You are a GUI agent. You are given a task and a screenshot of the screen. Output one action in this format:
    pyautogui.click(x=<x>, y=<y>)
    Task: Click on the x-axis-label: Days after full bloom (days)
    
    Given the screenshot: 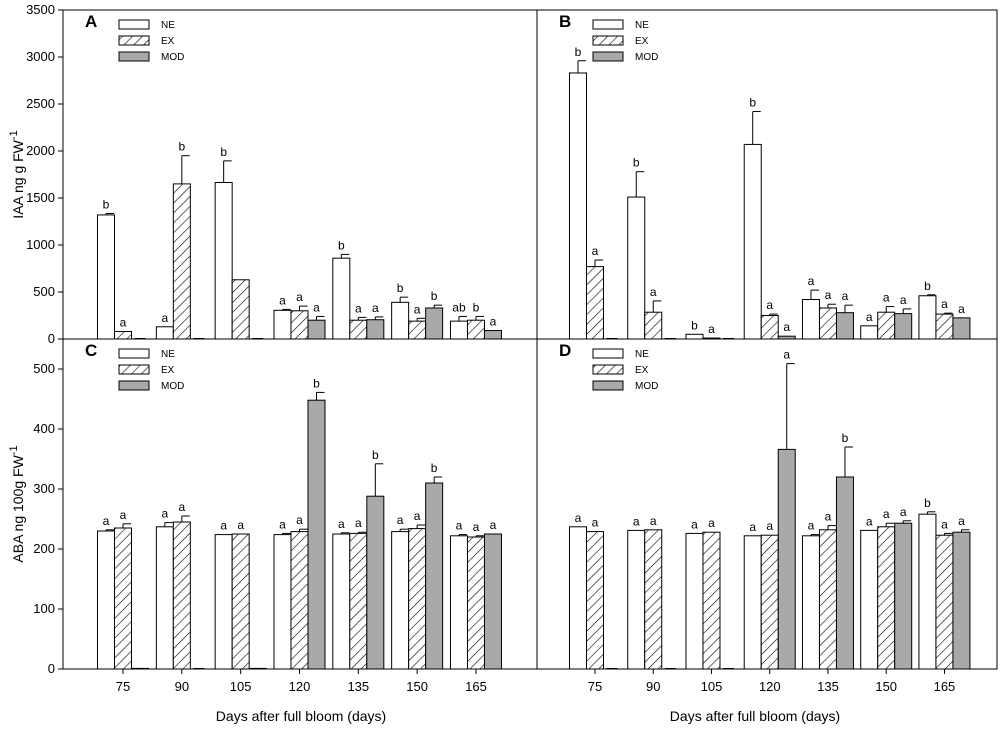 What is the action you would take?
    pyautogui.click(x=755, y=716)
    